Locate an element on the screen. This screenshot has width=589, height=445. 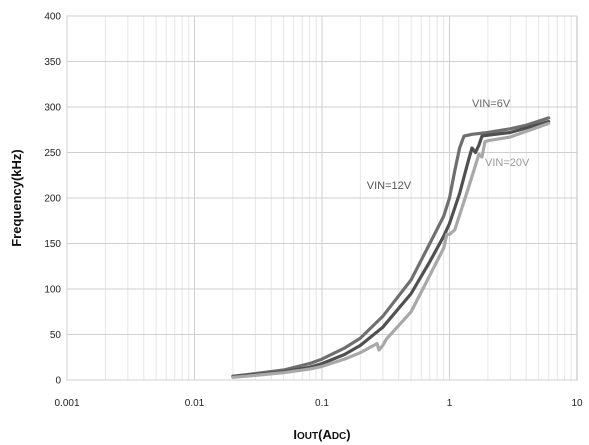
y-axis-ticks: 0 50 100 150 200 250 300 350 400 is located at coordinates (52, 199).